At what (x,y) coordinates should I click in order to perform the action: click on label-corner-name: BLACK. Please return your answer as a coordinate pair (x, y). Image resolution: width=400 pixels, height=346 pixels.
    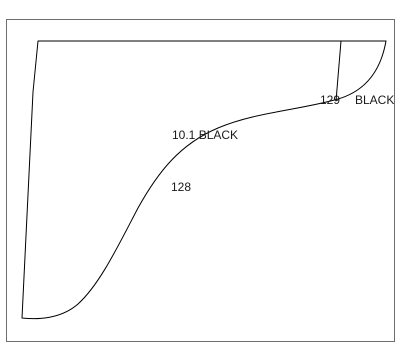
    Looking at the image, I should click on (374, 100).